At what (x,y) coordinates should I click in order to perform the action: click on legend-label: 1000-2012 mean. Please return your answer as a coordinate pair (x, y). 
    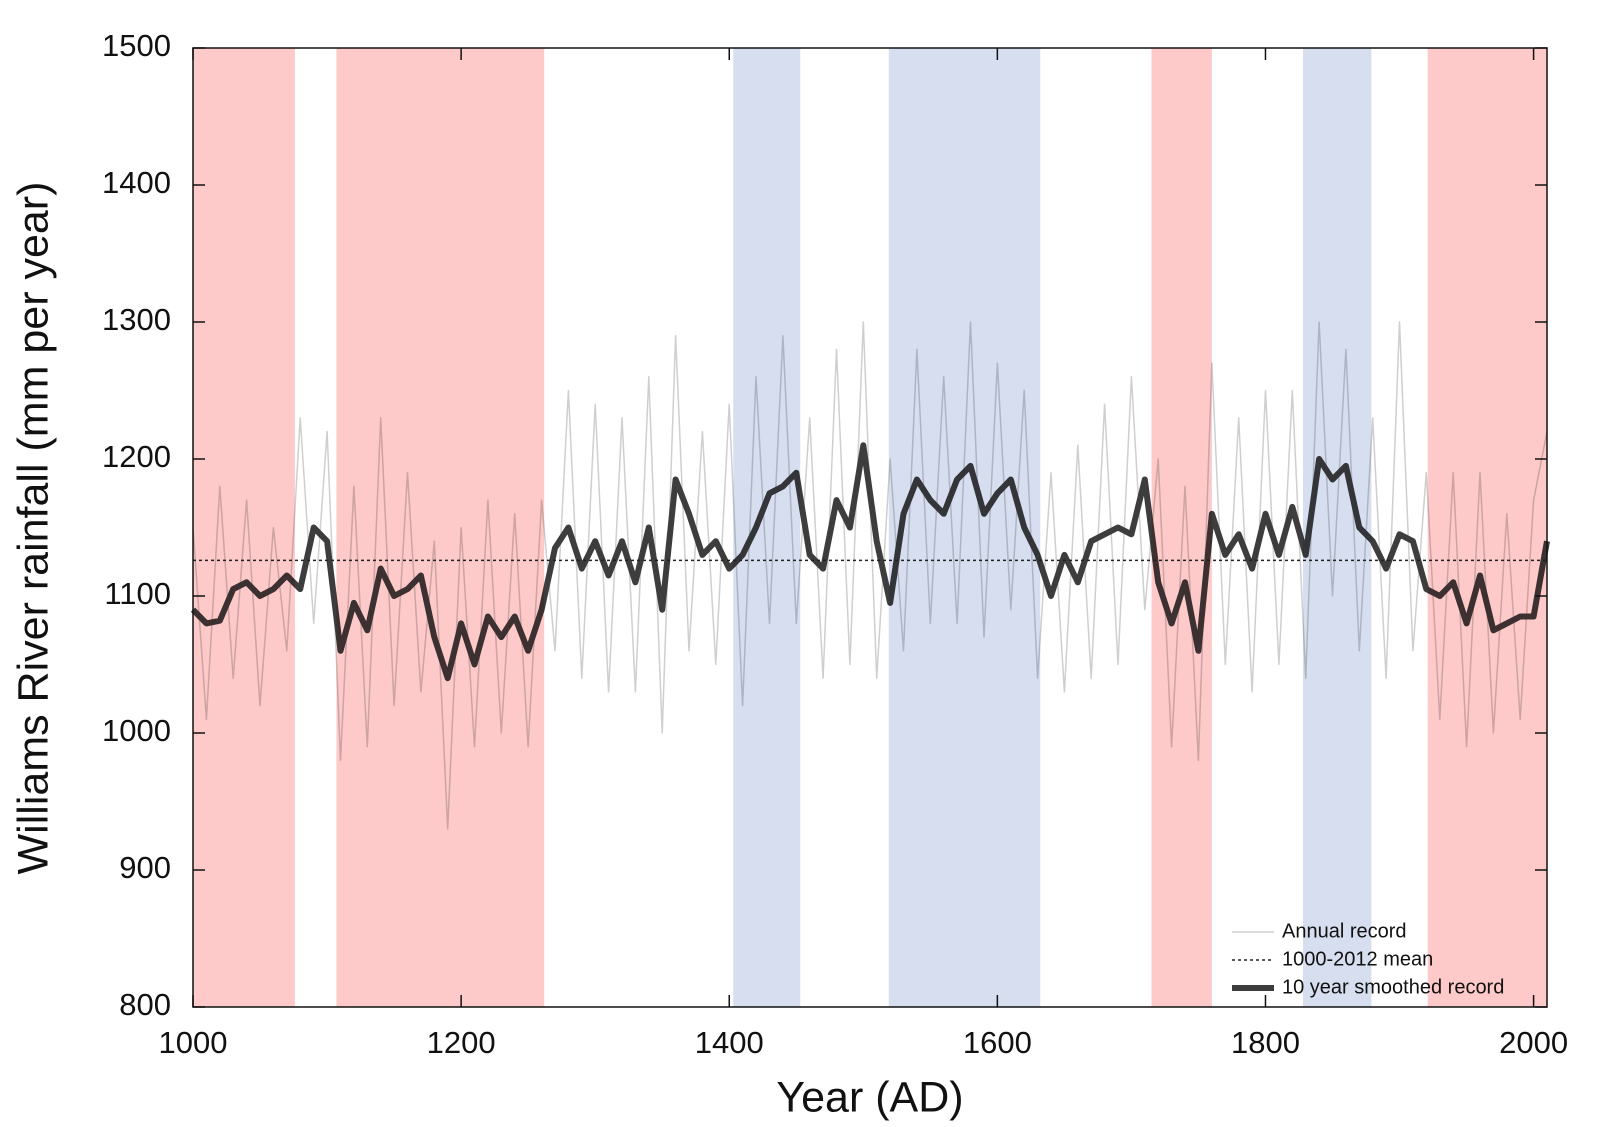
    Looking at the image, I should click on (1357, 959).